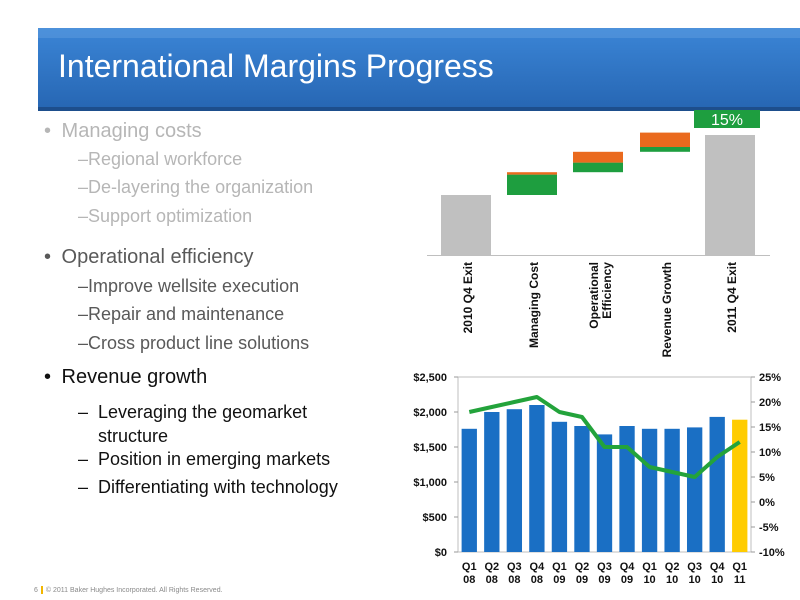 This screenshot has width=800, height=600. I want to click on title-banner-gloss, so click(419, 33).